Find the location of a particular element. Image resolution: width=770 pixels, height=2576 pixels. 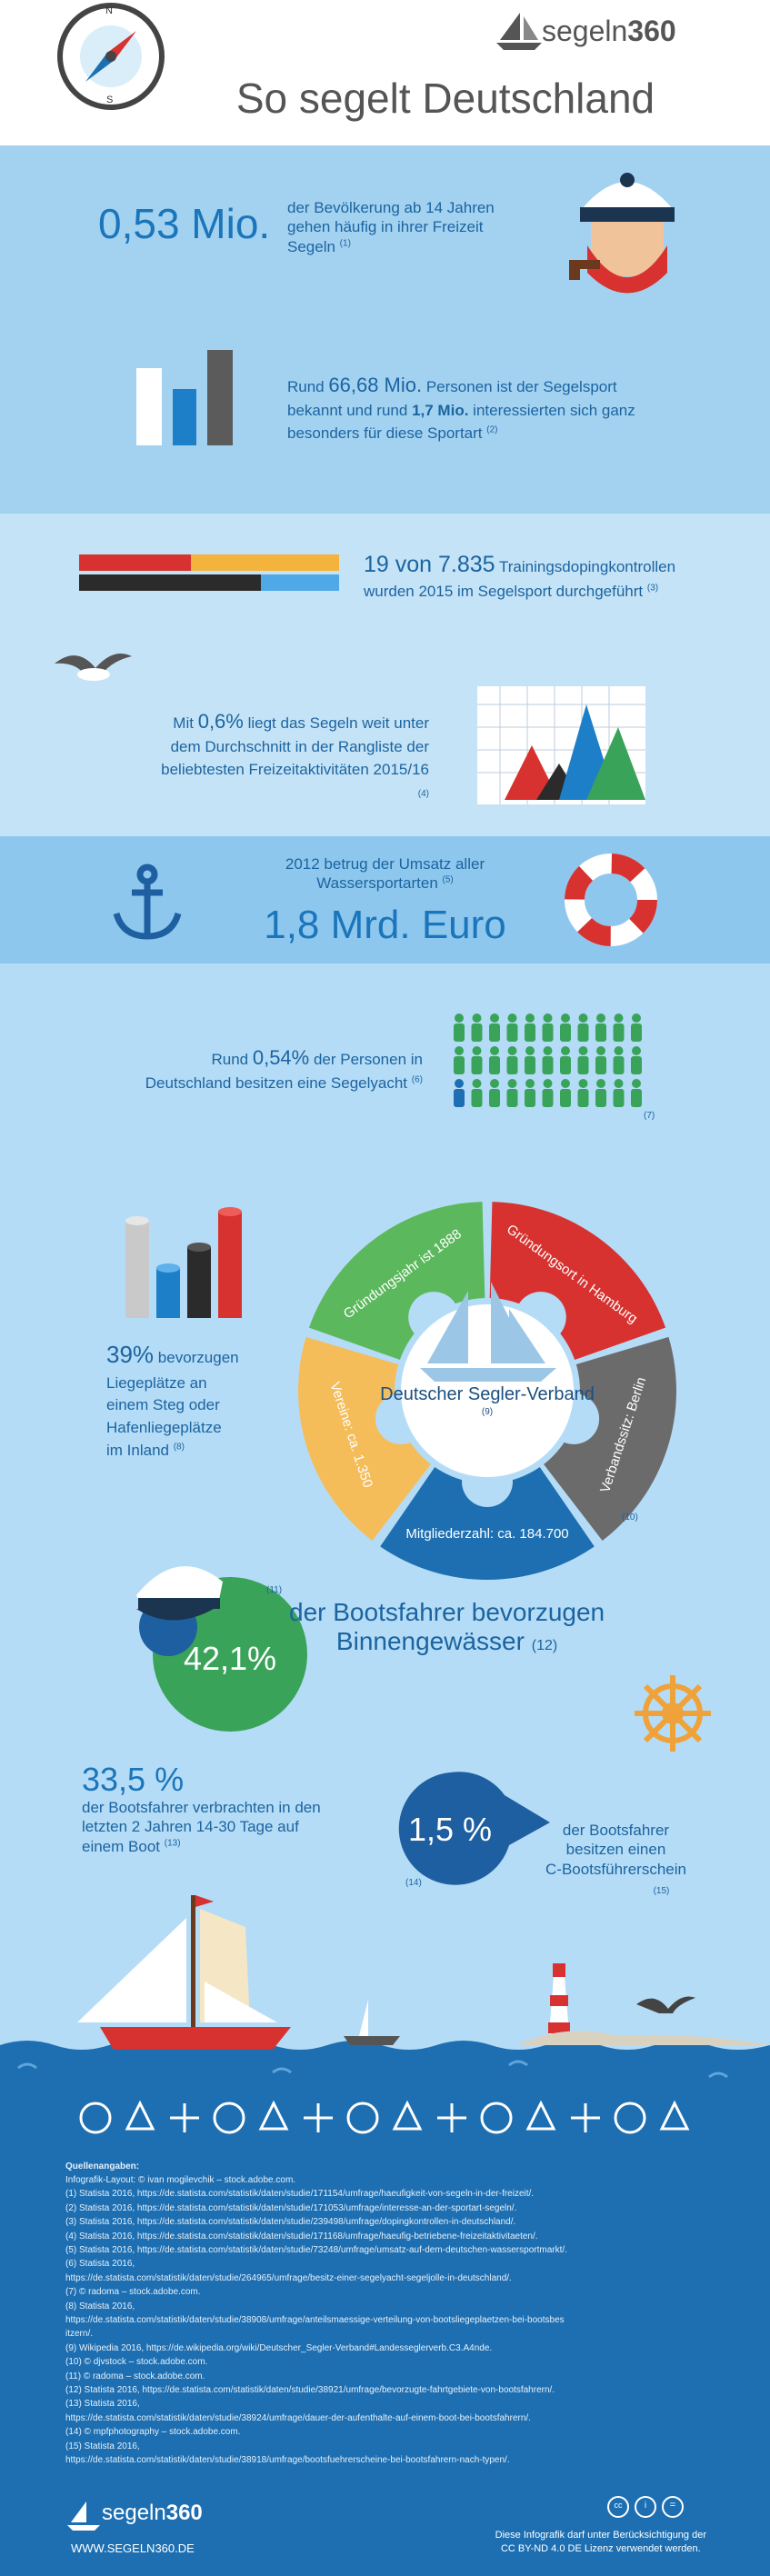

text: Rund is located at coordinates (306, 386).